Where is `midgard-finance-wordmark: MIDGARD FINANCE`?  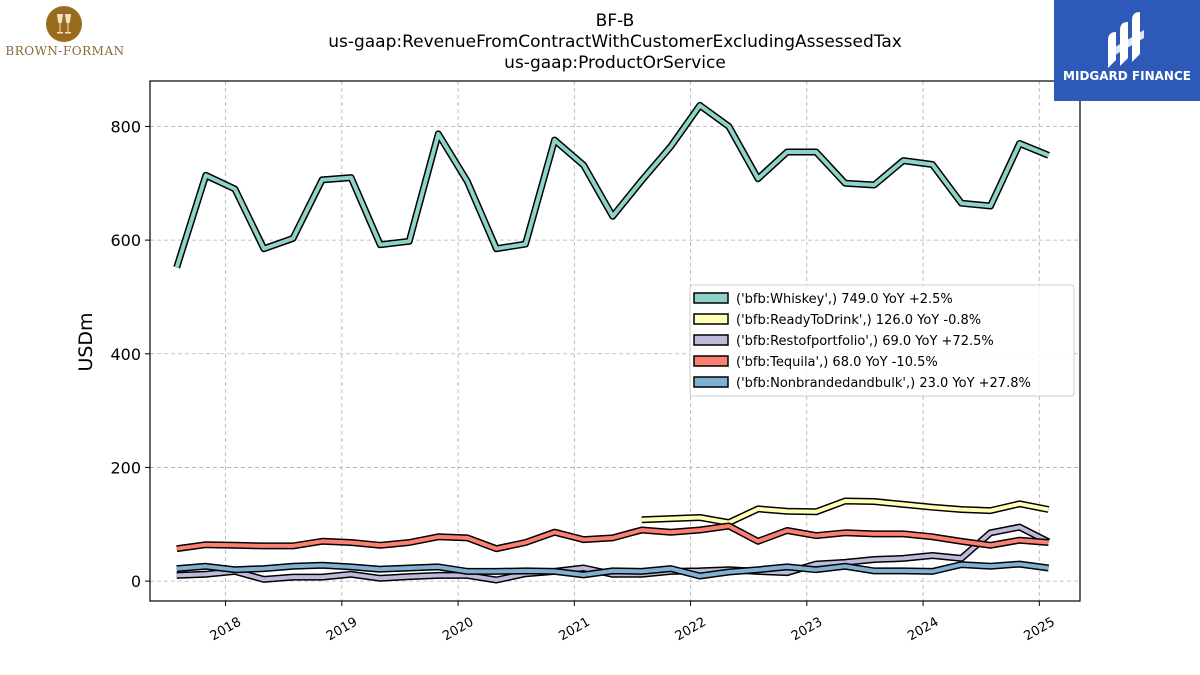 midgard-finance-wordmark: MIDGARD FINANCE is located at coordinates (1127, 76).